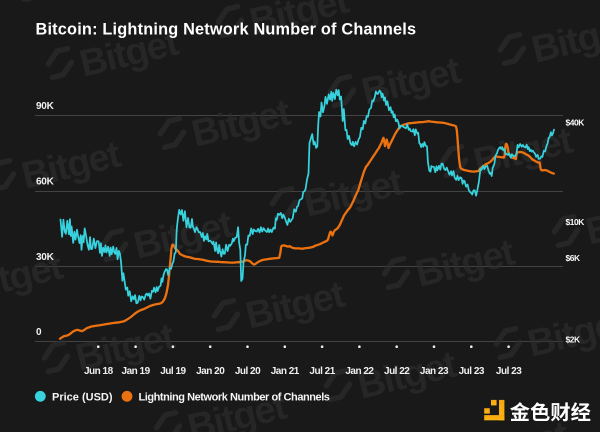  What do you see at coordinates (39, 332) in the screenshot?
I see `svg-text: 0` at bounding box center [39, 332].